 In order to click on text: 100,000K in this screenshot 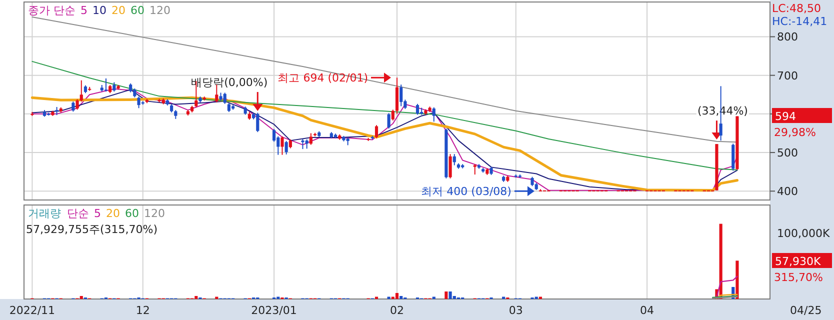, I will do `click(803, 233)`.